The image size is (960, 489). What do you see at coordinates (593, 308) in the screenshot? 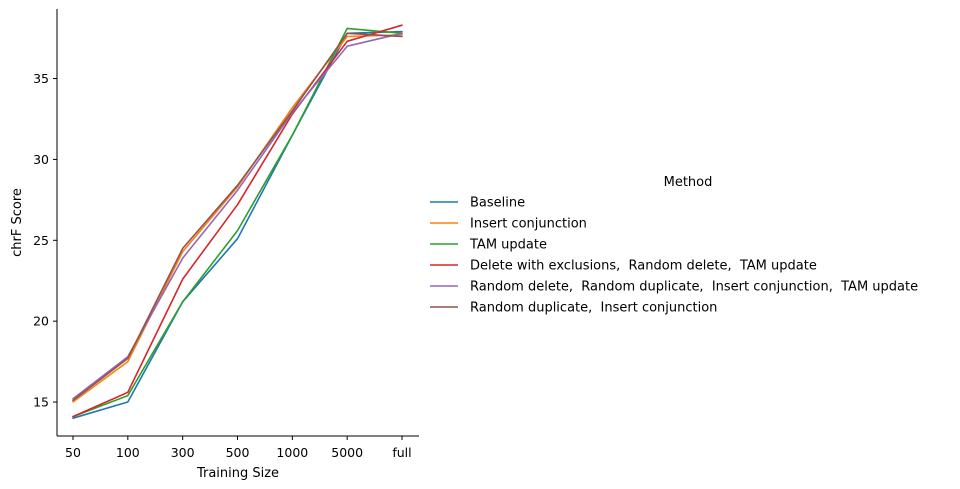
I see `legend-label: Random duplicate, Insert conjunction` at bounding box center [593, 308].